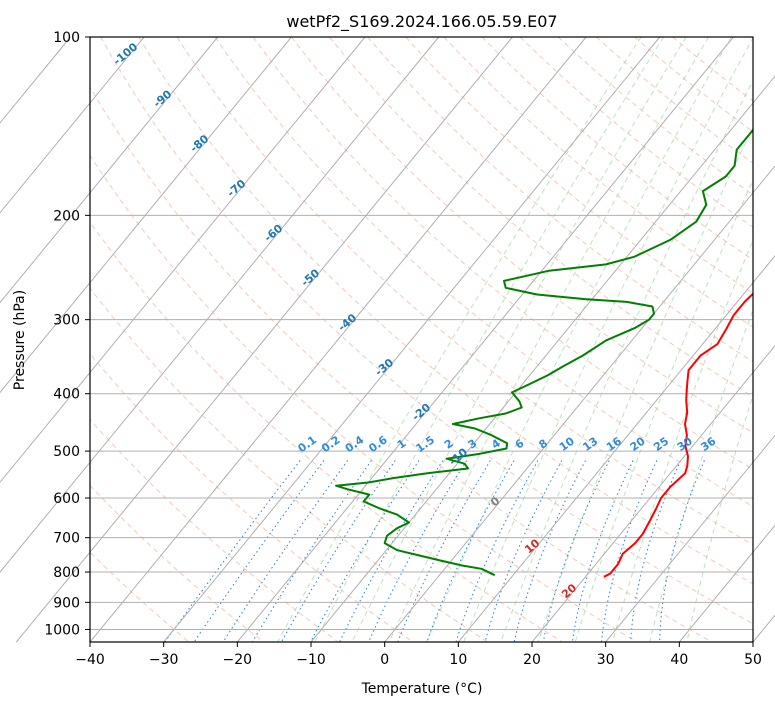 This screenshot has height=708, width=775. What do you see at coordinates (311, 277) in the screenshot?
I see `dry-adiabat-label: -50` at bounding box center [311, 277].